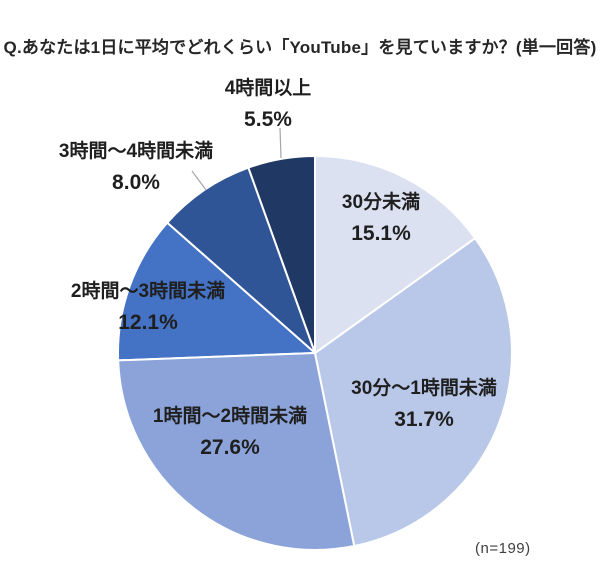 The height and width of the screenshot is (570, 600). Describe the element at coordinates (268, 88) in the screenshot. I see `slice-name: 4時間以上` at that location.